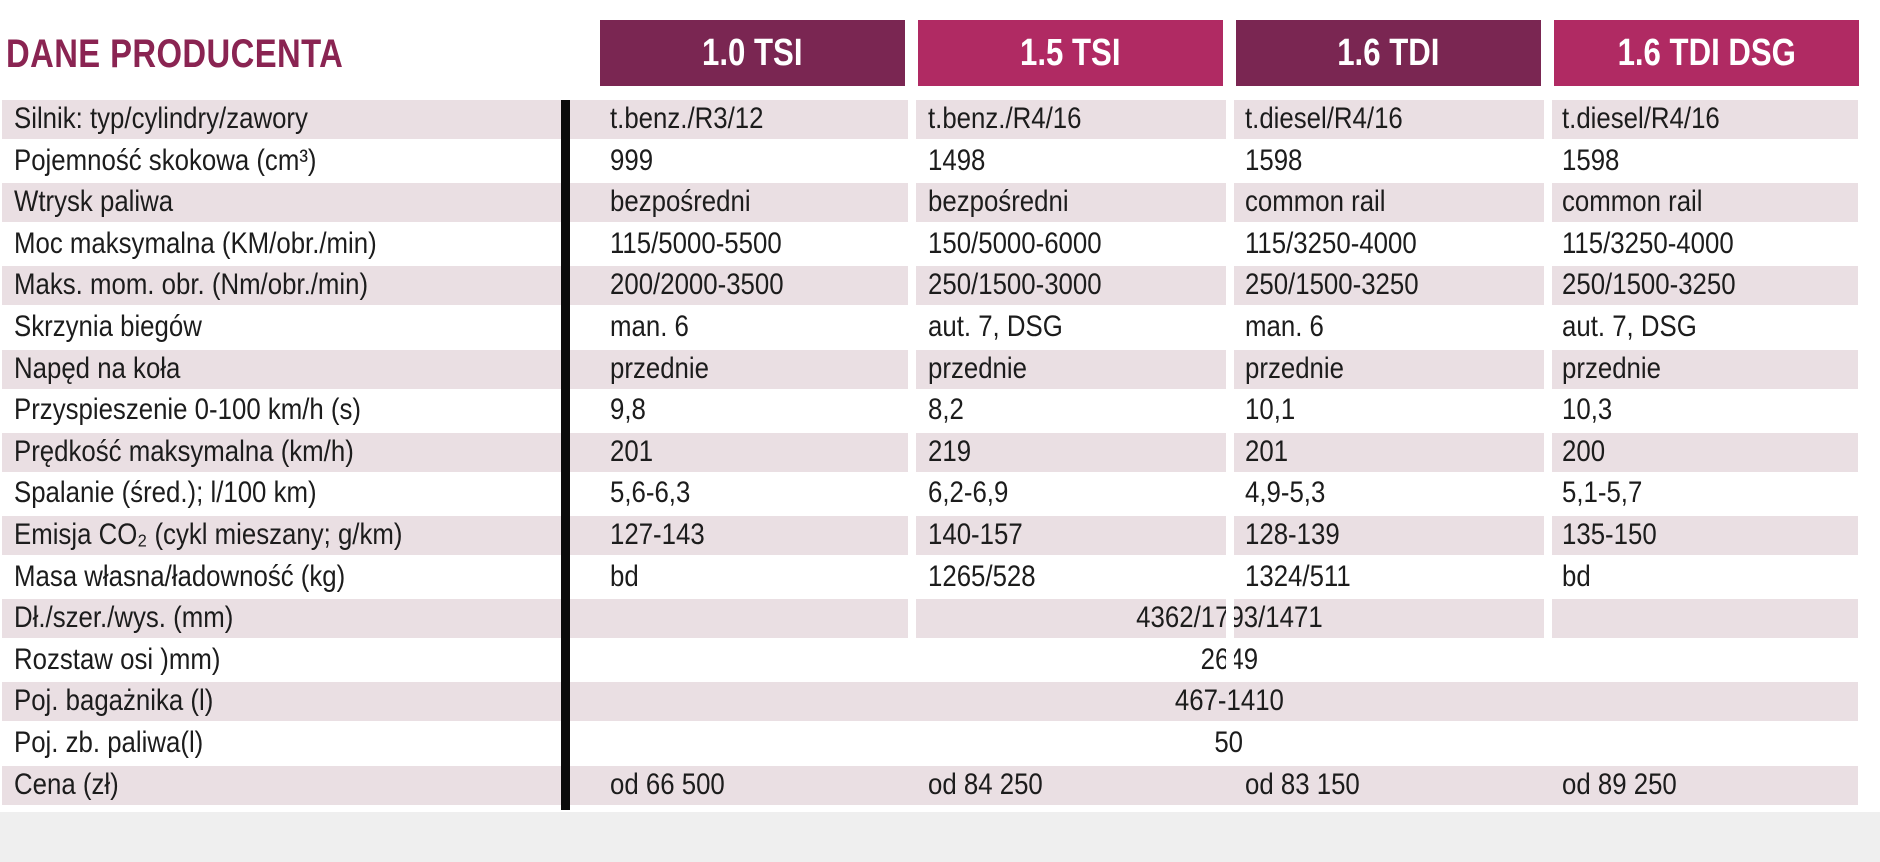  I want to click on row-value-col1: od 66 500, so click(667, 784).